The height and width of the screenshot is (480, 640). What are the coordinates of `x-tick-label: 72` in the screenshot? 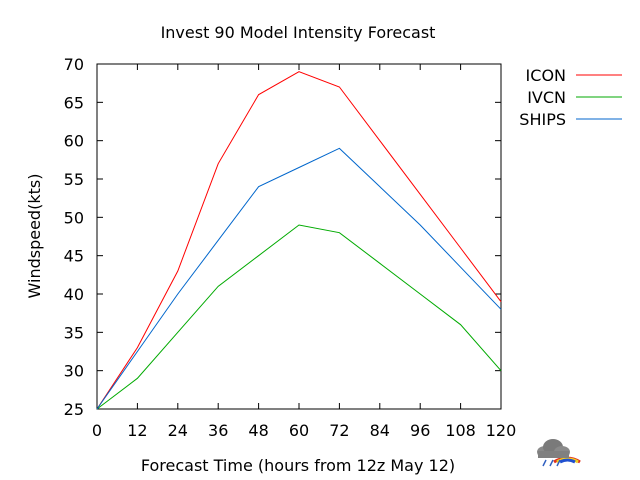 It's located at (339, 430).